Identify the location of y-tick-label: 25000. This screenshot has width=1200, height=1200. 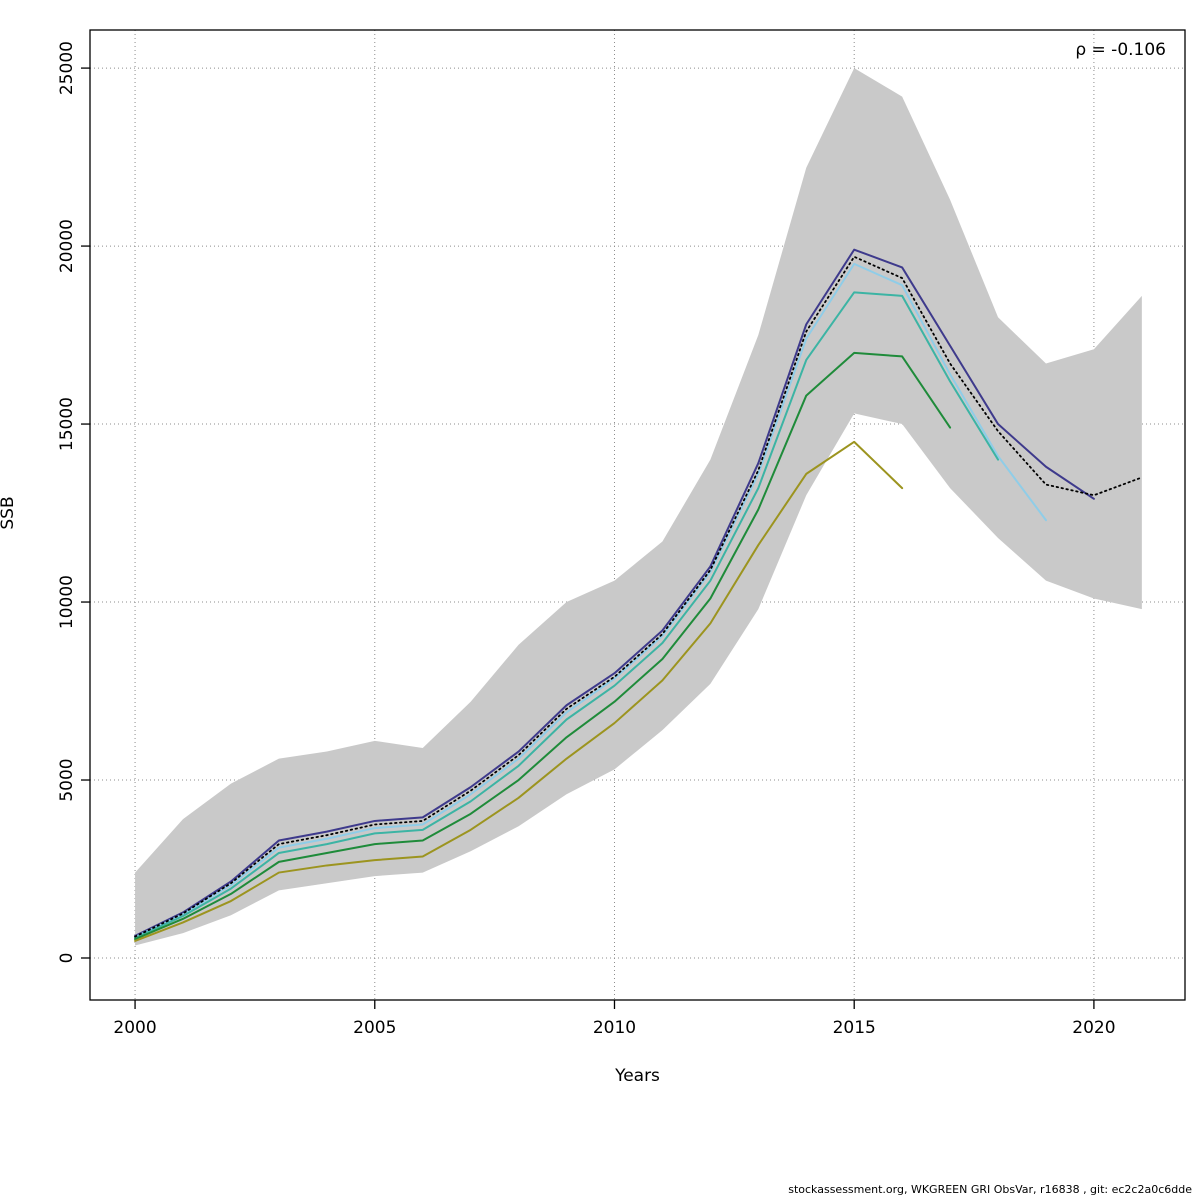
(67, 68).